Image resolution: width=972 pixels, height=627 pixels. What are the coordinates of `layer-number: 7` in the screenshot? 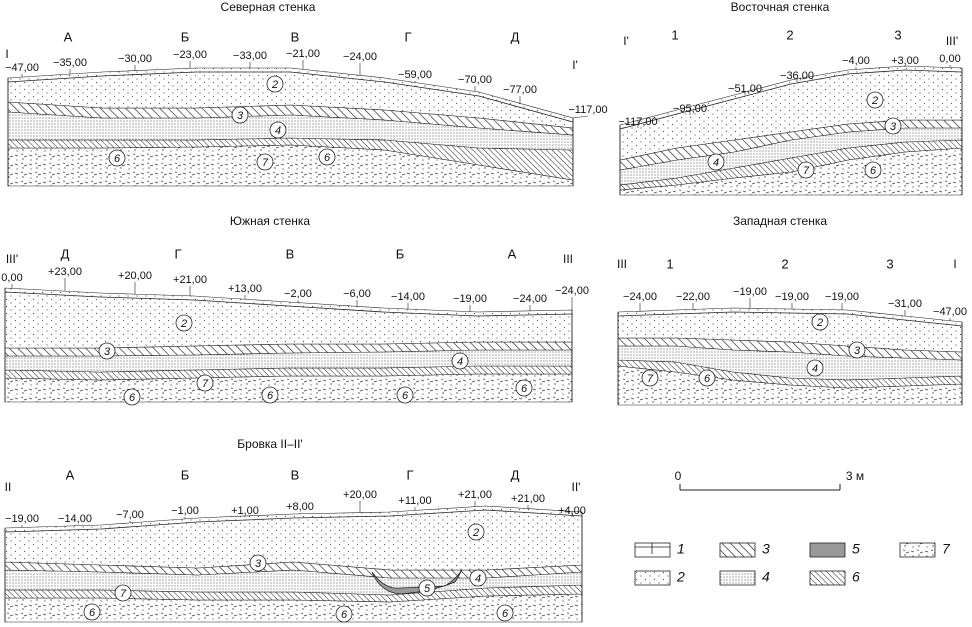 It's located at (265, 163).